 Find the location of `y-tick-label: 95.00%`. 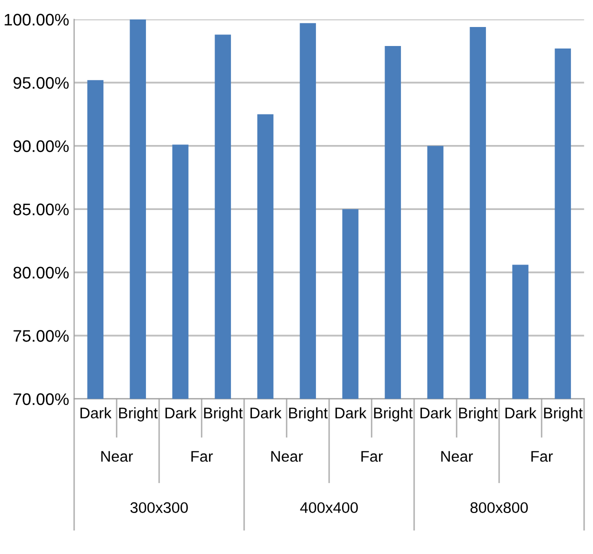

y-tick-label: 95.00% is located at coordinates (41, 83).